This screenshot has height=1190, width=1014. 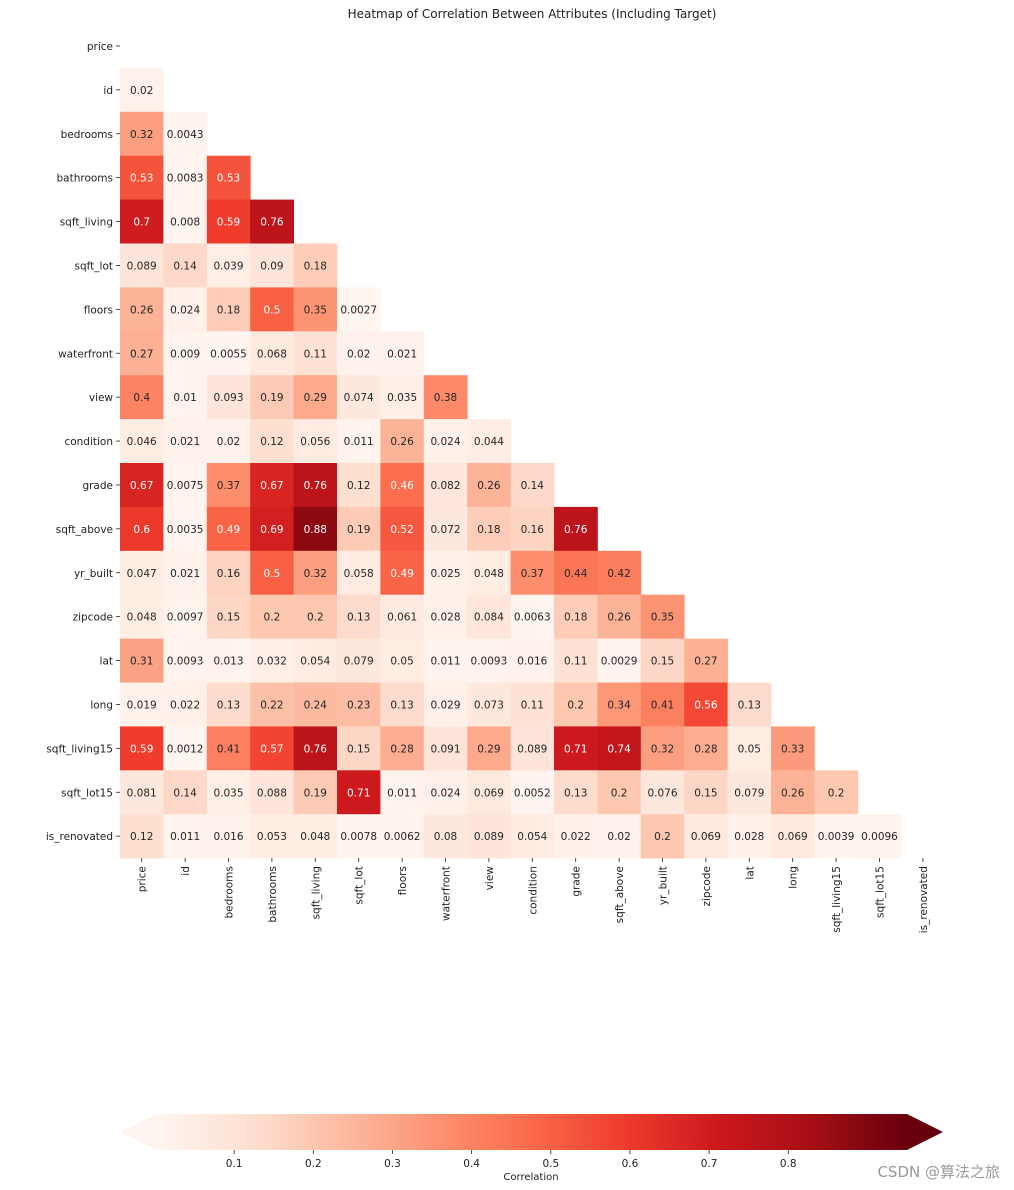 What do you see at coordinates (619, 836) in the screenshot?
I see `heatmap-cell-is_renovated-sqft_above` at bounding box center [619, 836].